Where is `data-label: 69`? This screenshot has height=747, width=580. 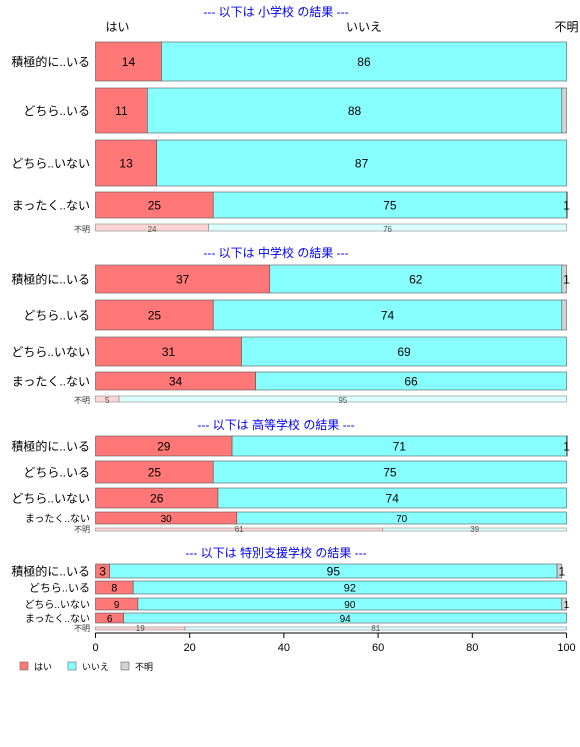
data-label: 69 is located at coordinates (404, 352).